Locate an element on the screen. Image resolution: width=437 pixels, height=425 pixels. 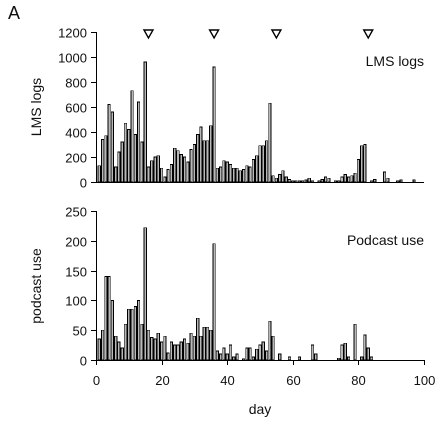
podcast-y-ticks: 0 50 100 150 200 250 is located at coordinates (80, 287).